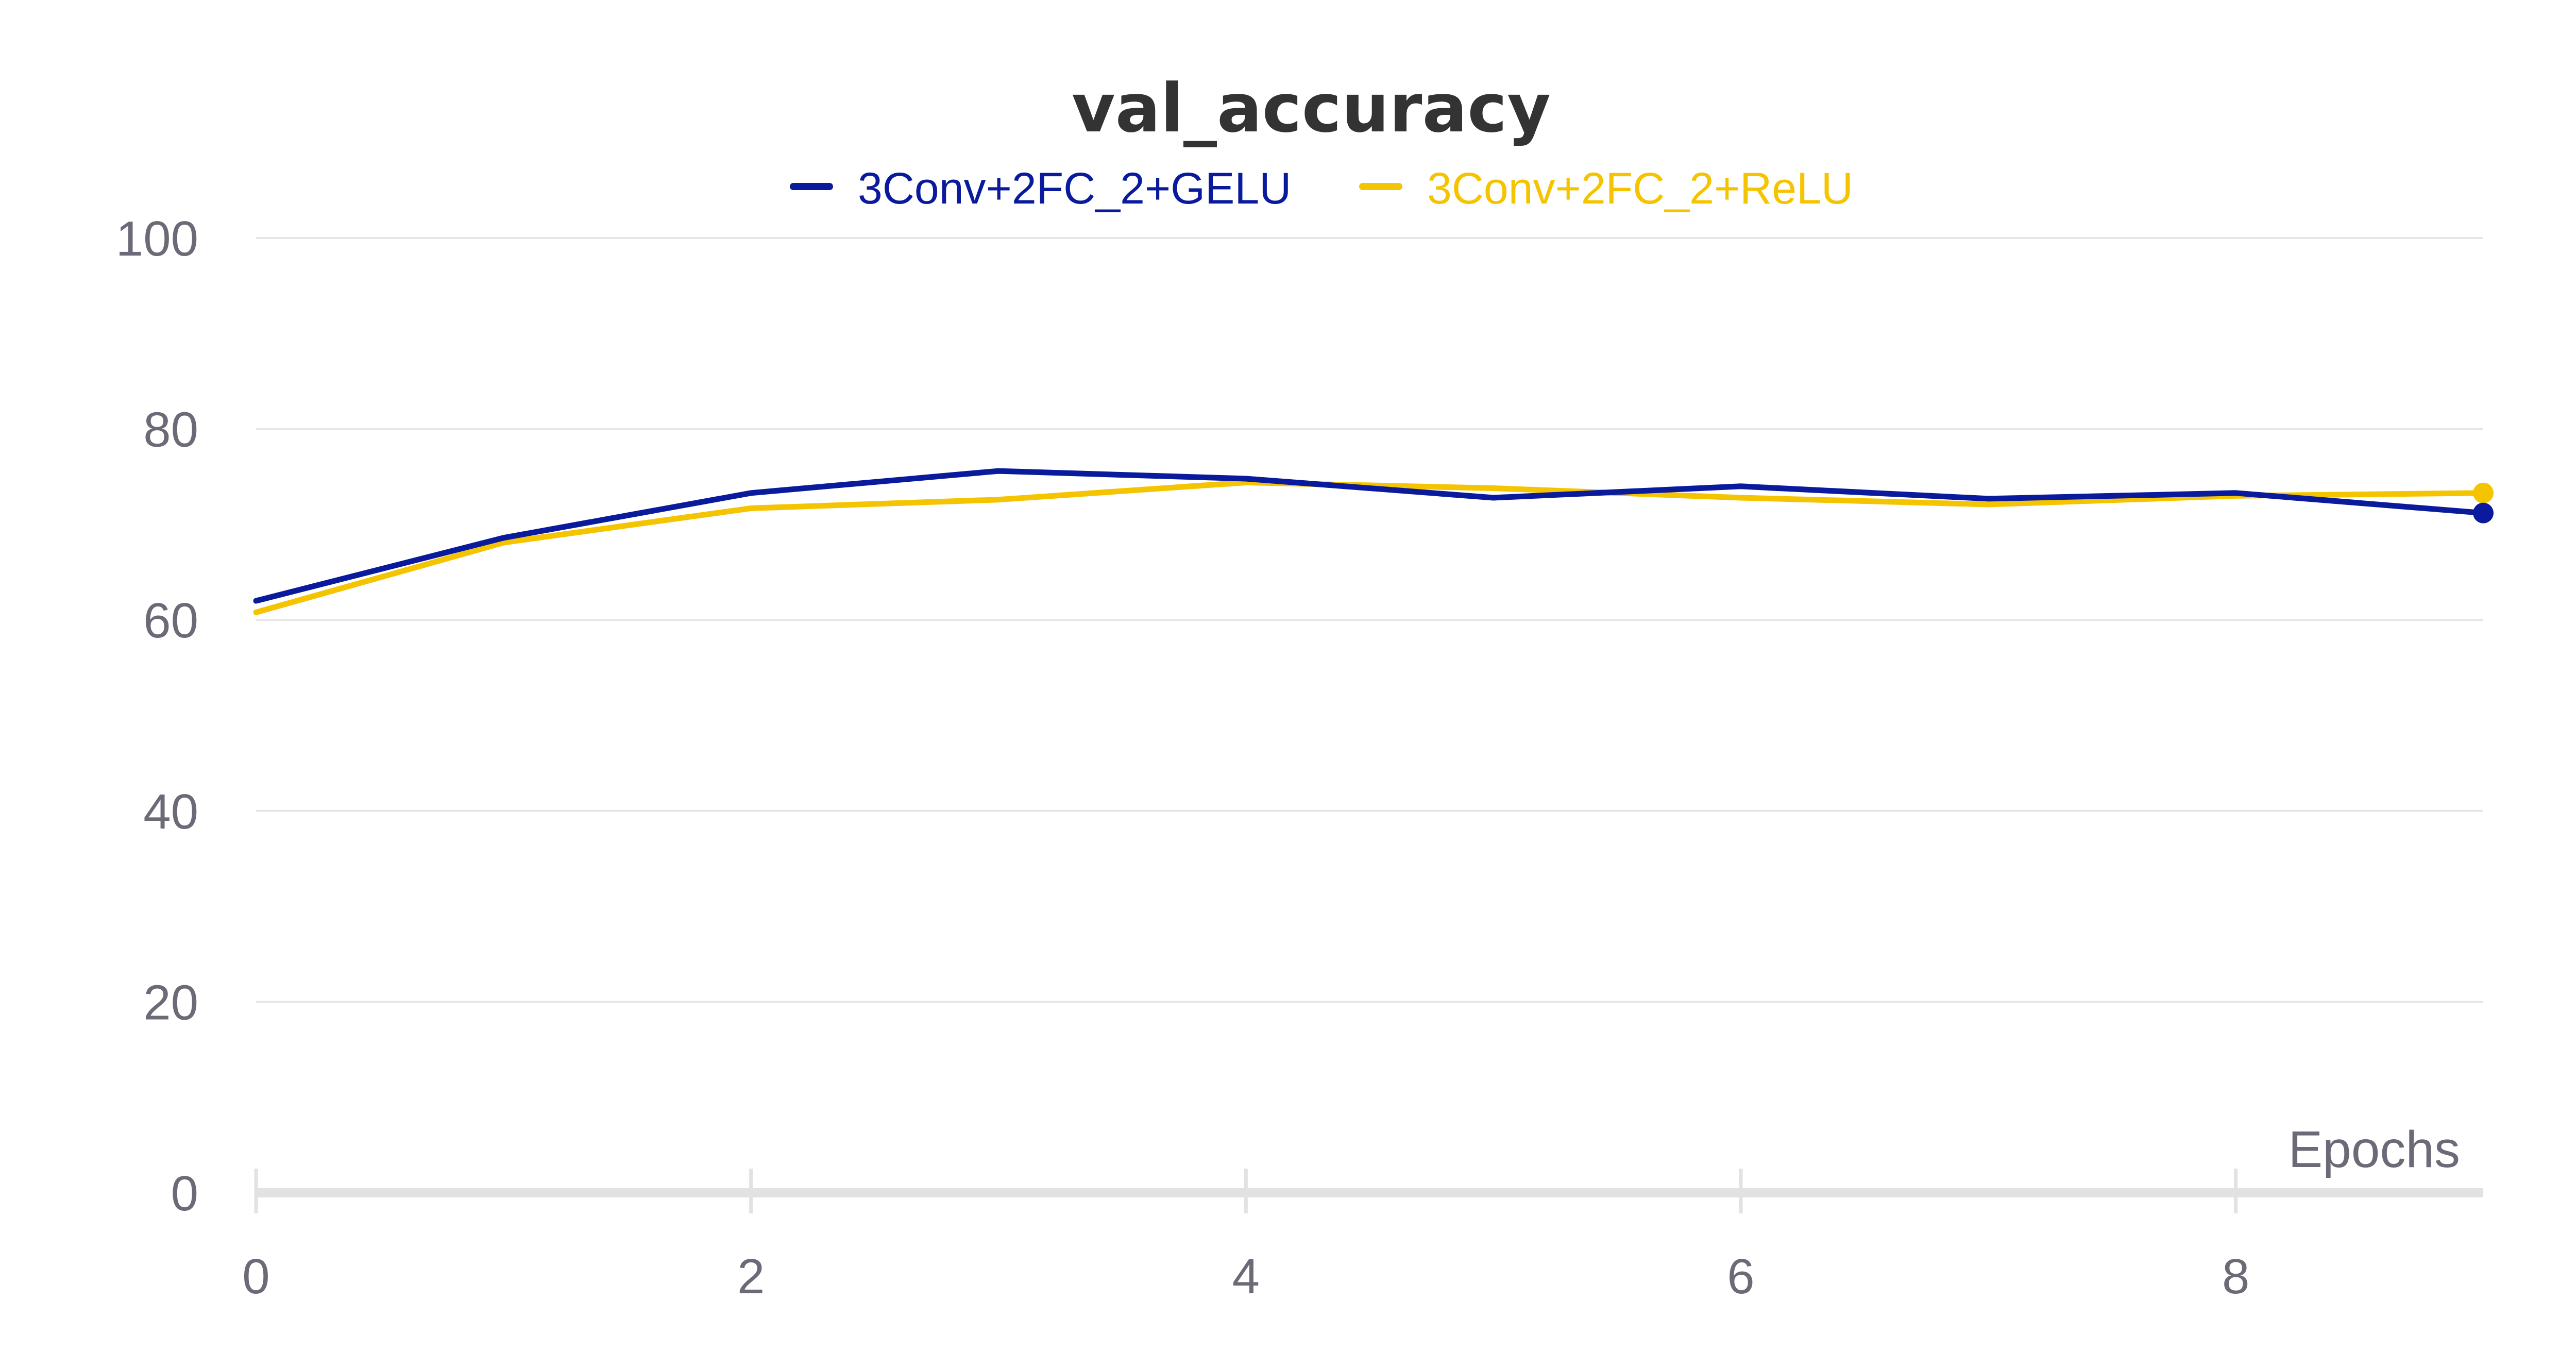 This screenshot has width=2576, height=1368. Describe the element at coordinates (1740, 1276) in the screenshot. I see `x-tick-label: 6` at that location.